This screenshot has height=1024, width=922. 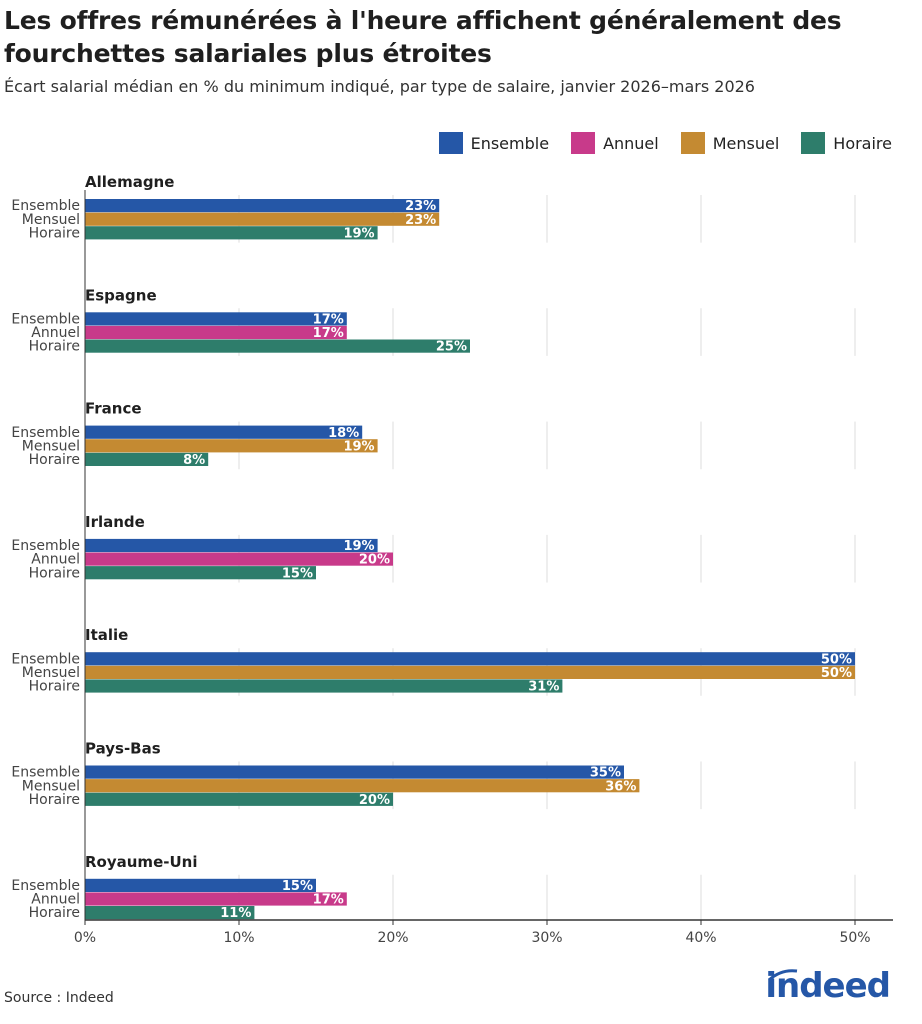 I want to click on data-label: 31%, so click(x=543, y=687).